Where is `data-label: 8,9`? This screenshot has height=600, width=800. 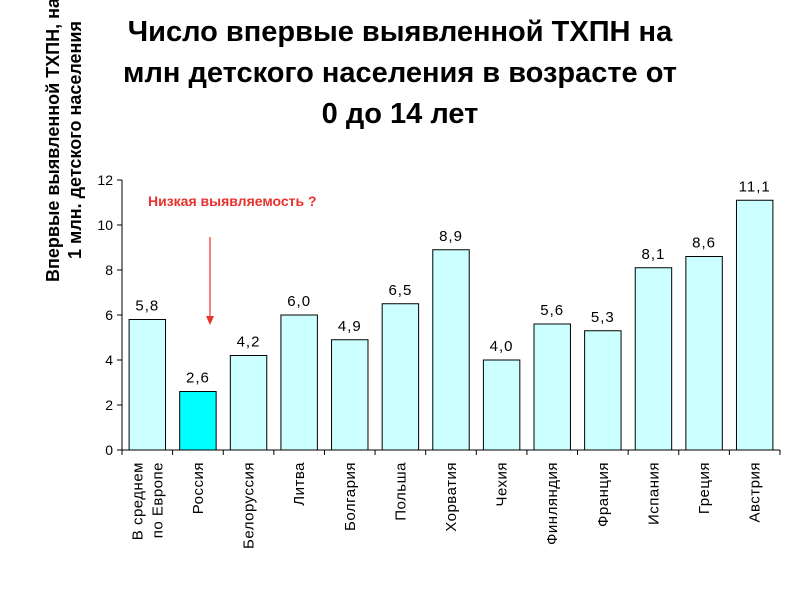
data-label: 8,9 is located at coordinates (451, 236).